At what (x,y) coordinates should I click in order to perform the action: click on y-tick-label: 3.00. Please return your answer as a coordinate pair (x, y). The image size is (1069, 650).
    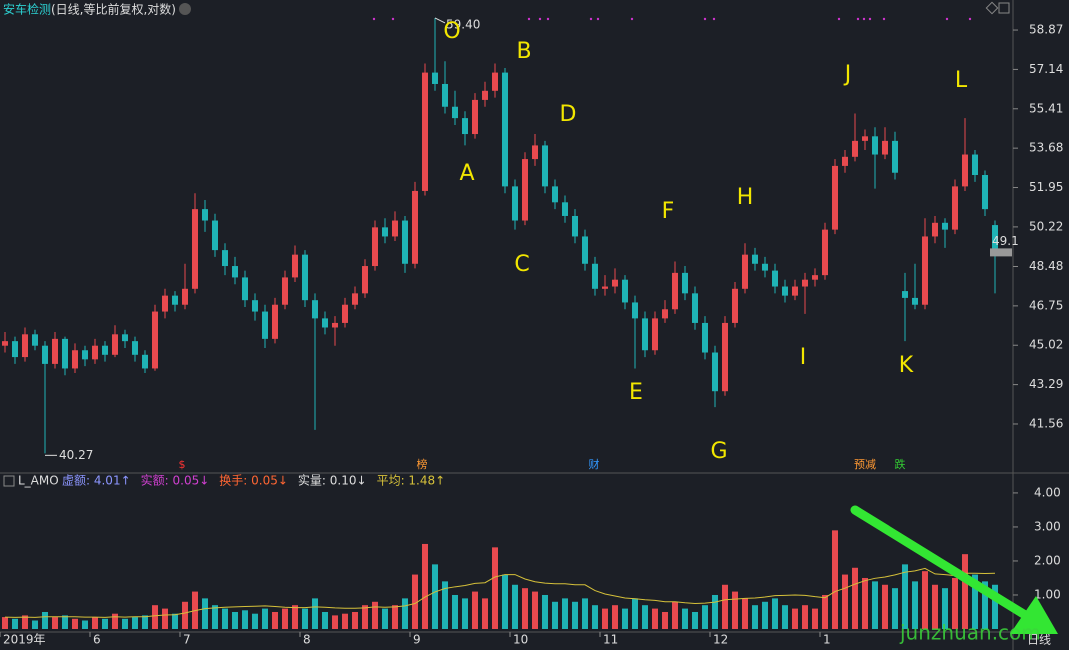
    Looking at the image, I should click on (1047, 526).